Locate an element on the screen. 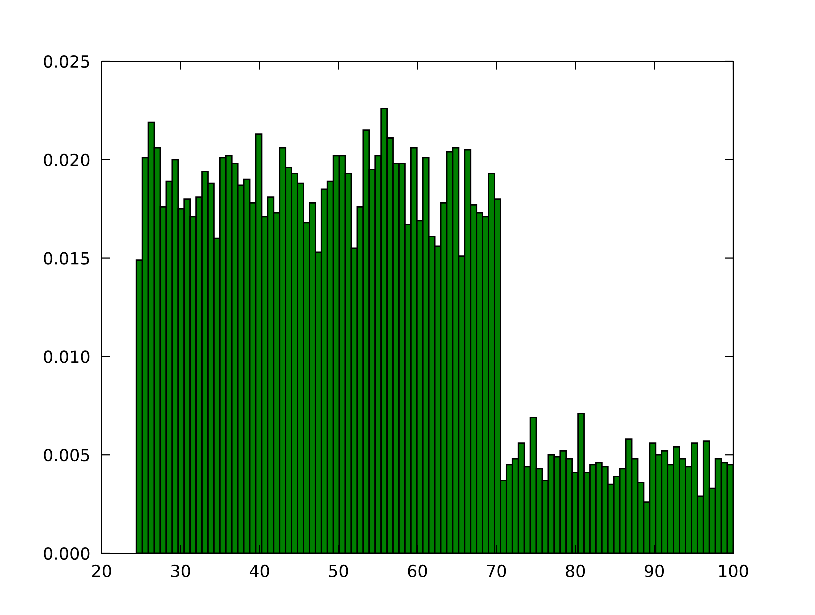 The image size is (815, 615). x-tick-label: 100 is located at coordinates (733, 571).